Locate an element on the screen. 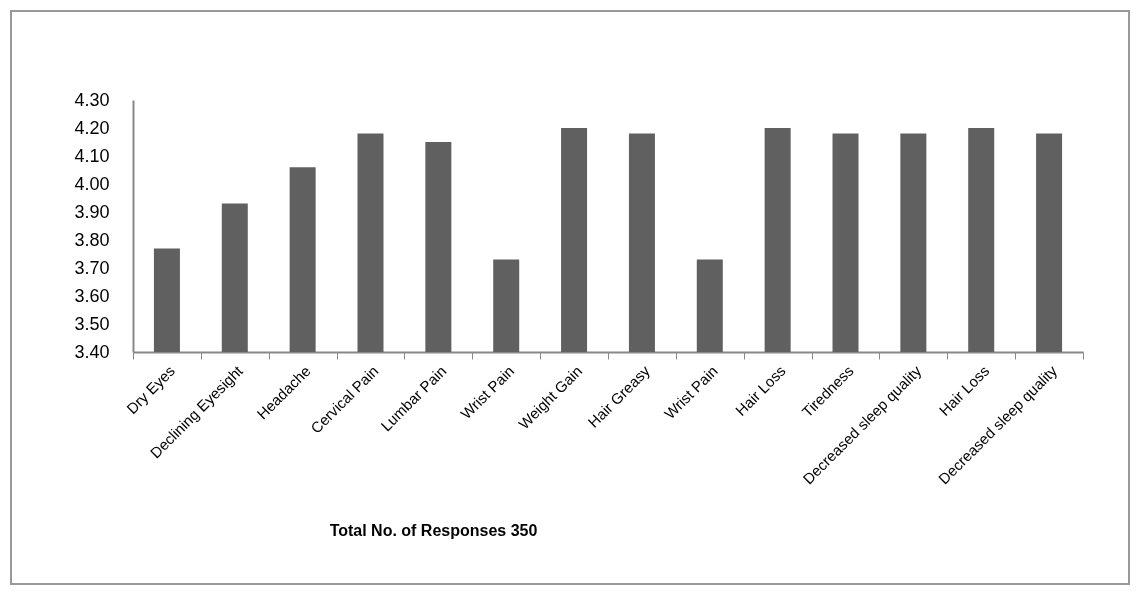 The width and height of the screenshot is (1139, 592). y-tick-label: 3.60 is located at coordinates (92, 295).